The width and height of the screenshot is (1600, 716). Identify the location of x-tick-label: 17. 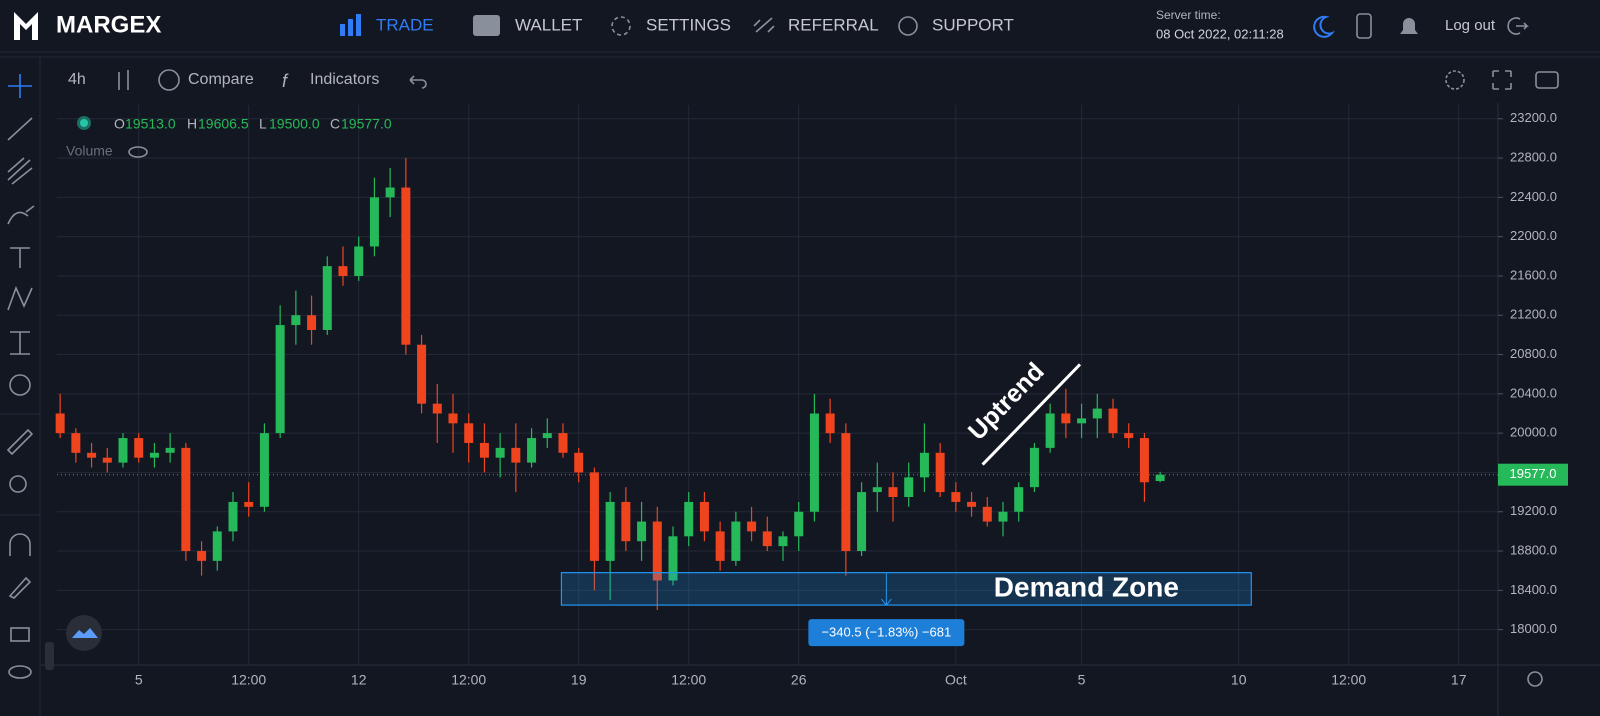
(1459, 680).